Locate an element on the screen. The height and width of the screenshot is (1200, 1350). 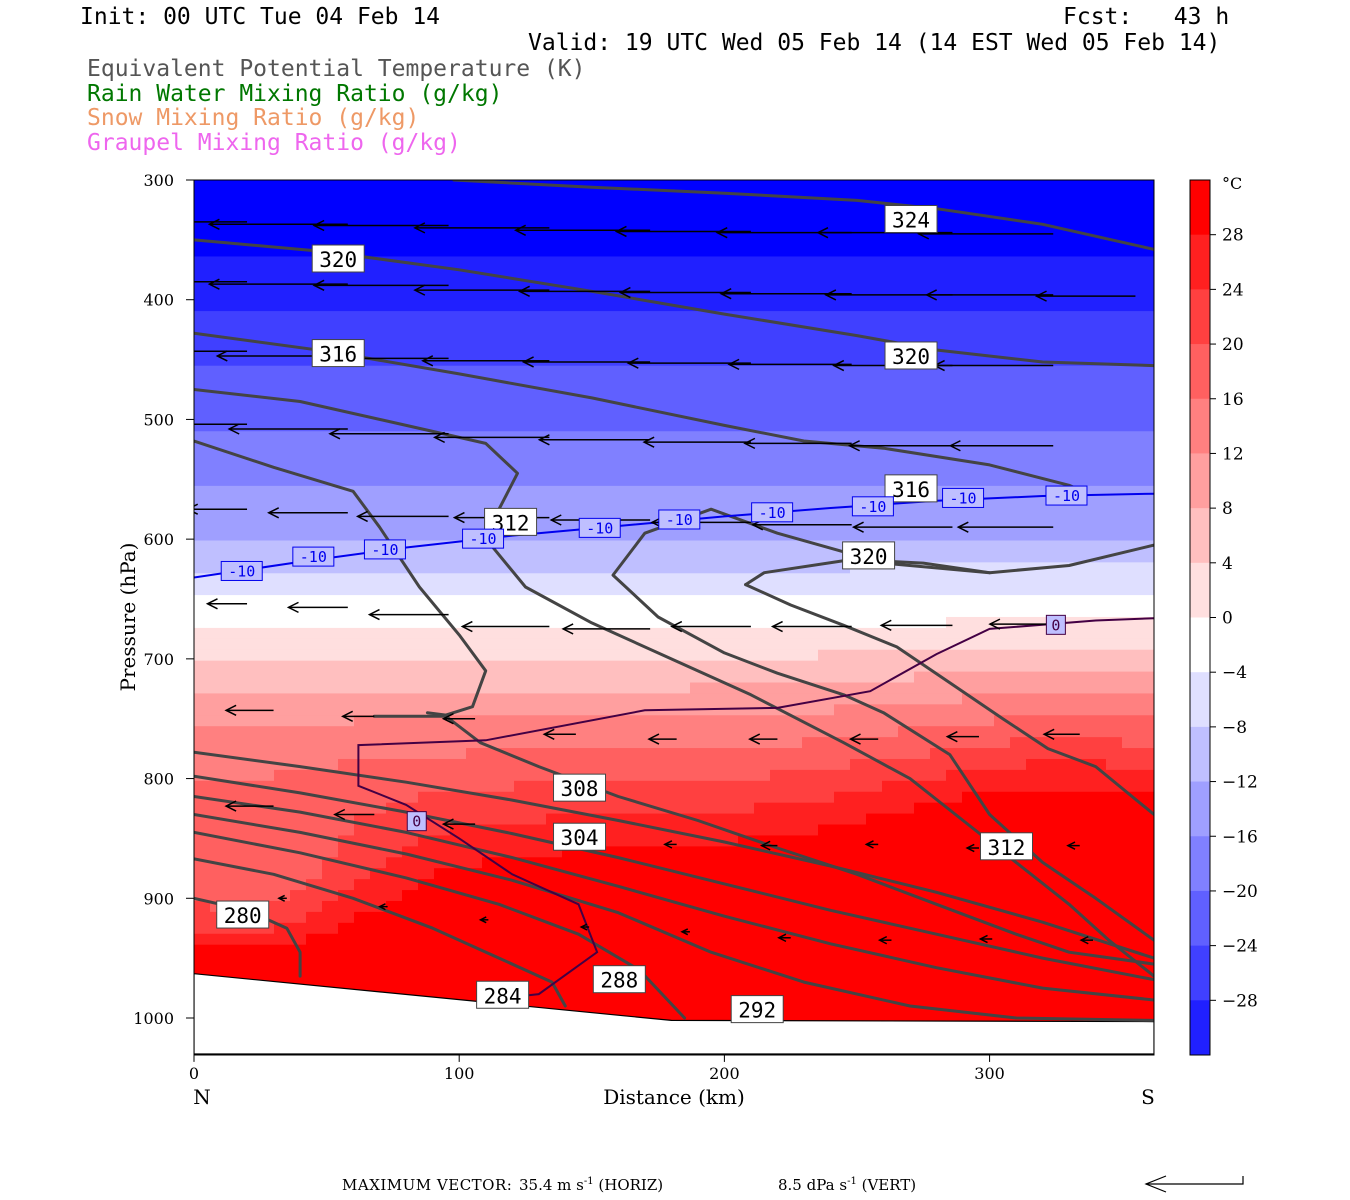
wind-vector-head is located at coordinates (885, 625).